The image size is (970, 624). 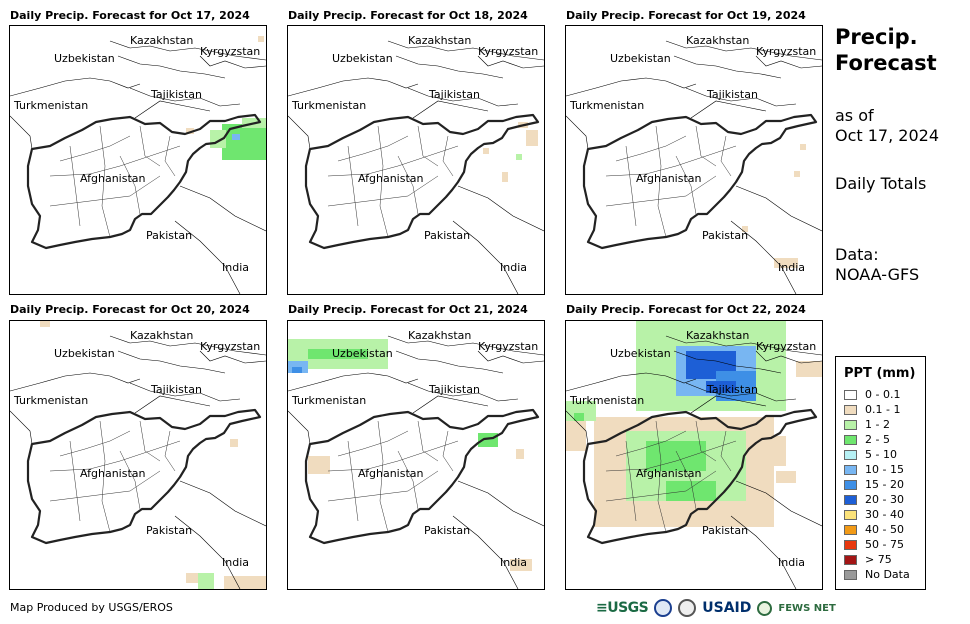 I want to click on panel-title-3: Daily Precip. Forecast for Oct 19, 2024, so click(x=686, y=15).